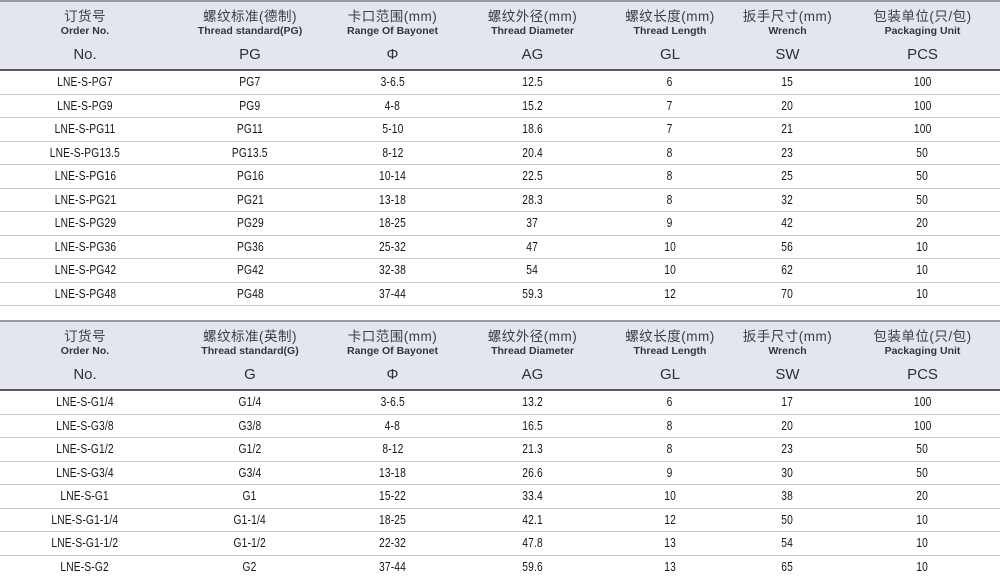 The height and width of the screenshot is (577, 1000). What do you see at coordinates (532, 566) in the screenshot?
I see `cell-value: 59.6` at bounding box center [532, 566].